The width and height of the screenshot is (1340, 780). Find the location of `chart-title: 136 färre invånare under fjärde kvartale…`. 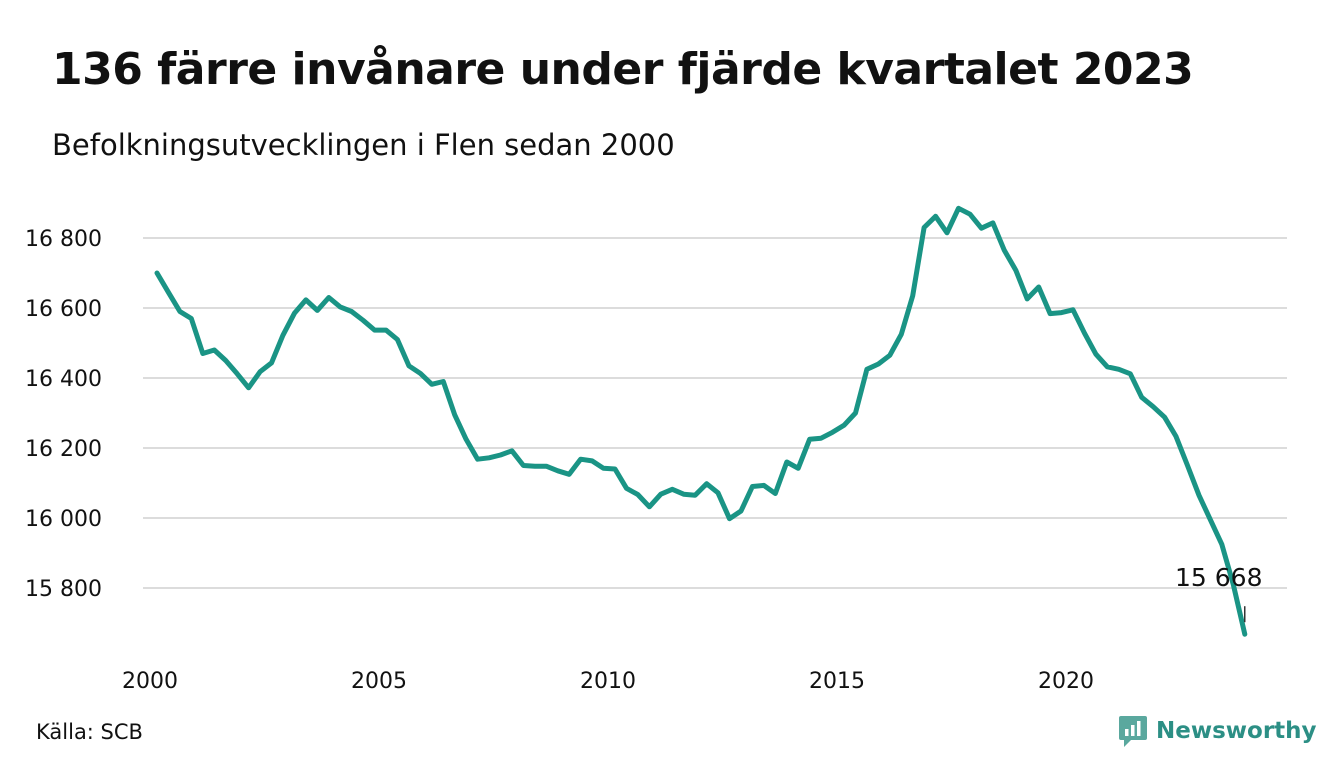

chart-title: 136 färre invånare under fjärde kvartale… is located at coordinates (623, 69).